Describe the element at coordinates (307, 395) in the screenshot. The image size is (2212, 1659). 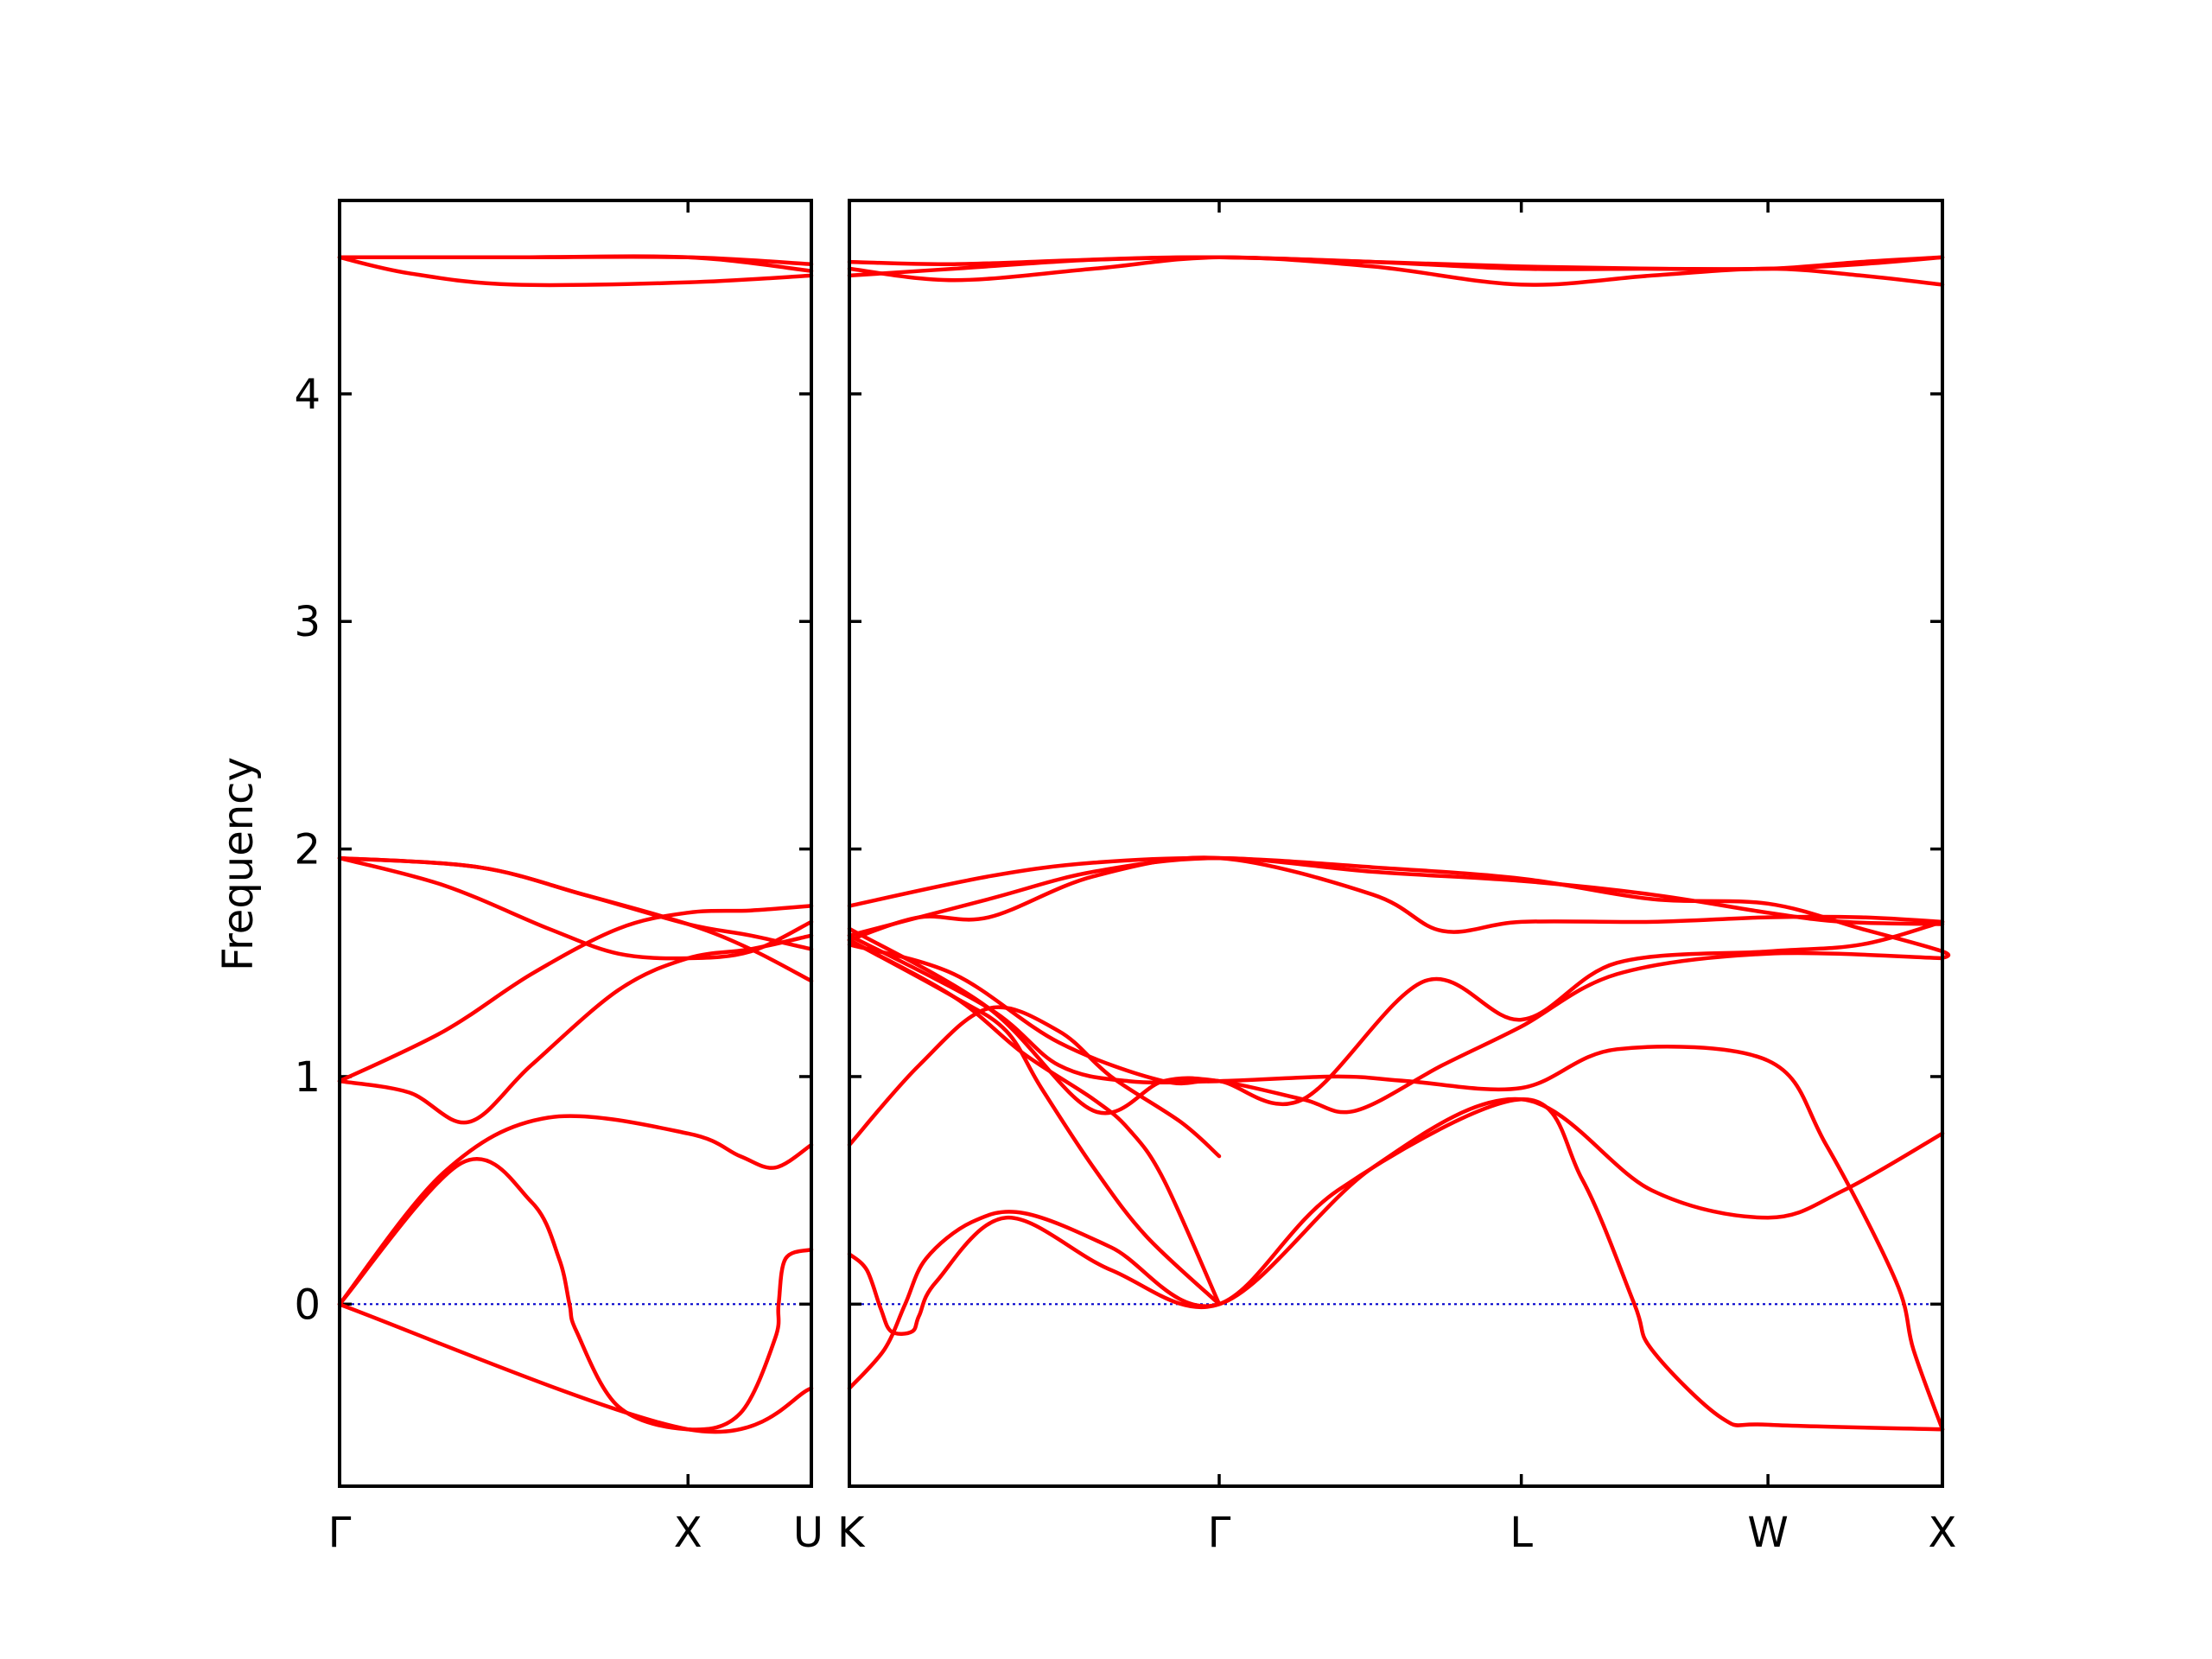
I see `y-tick-label: 4` at that location.